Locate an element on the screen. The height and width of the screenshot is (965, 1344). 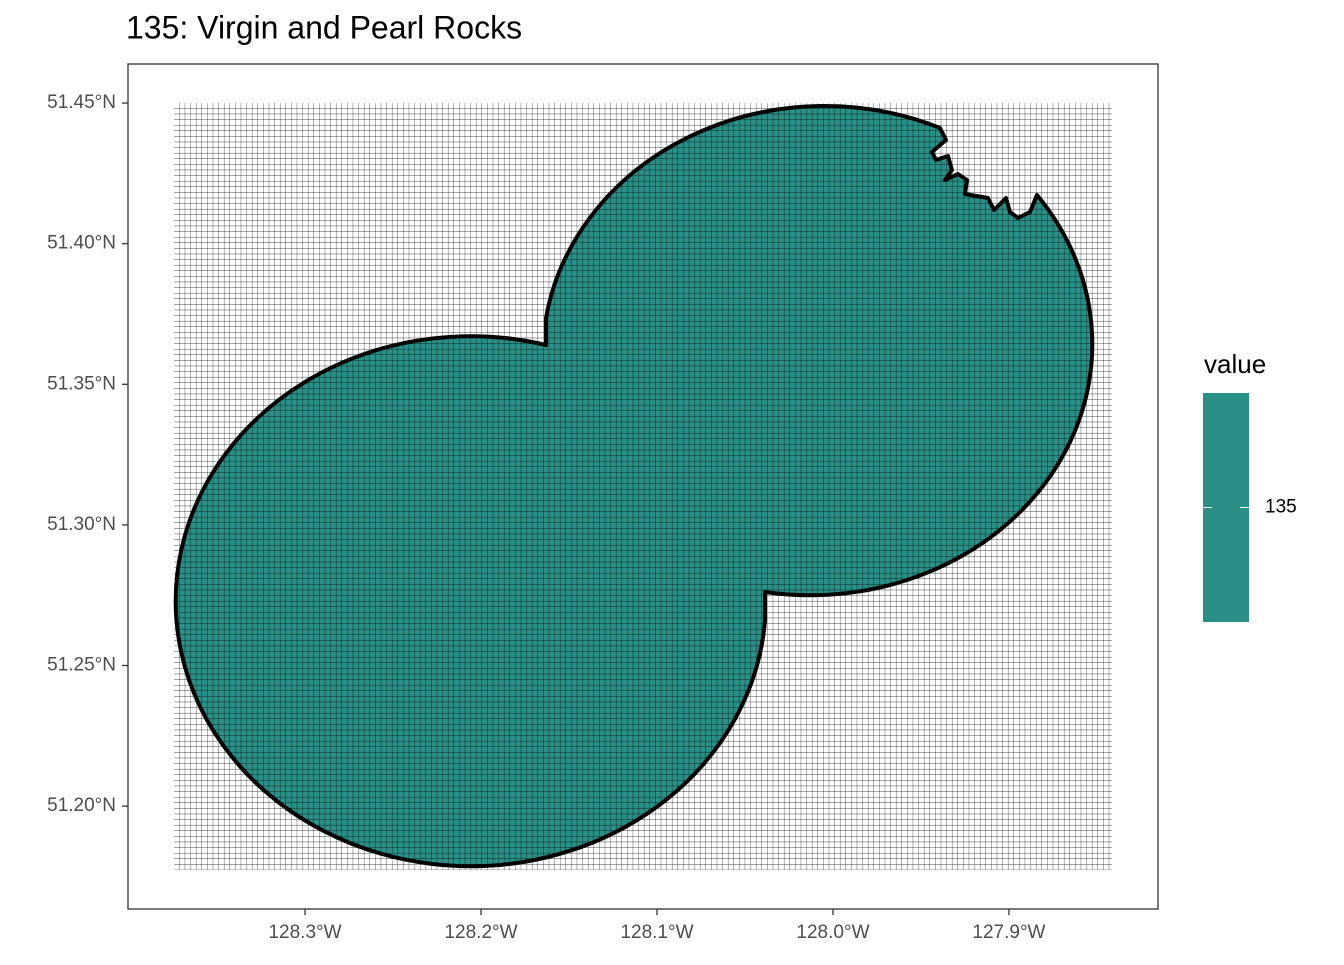
x-tick-label: 128.3°W is located at coordinates (304, 932).